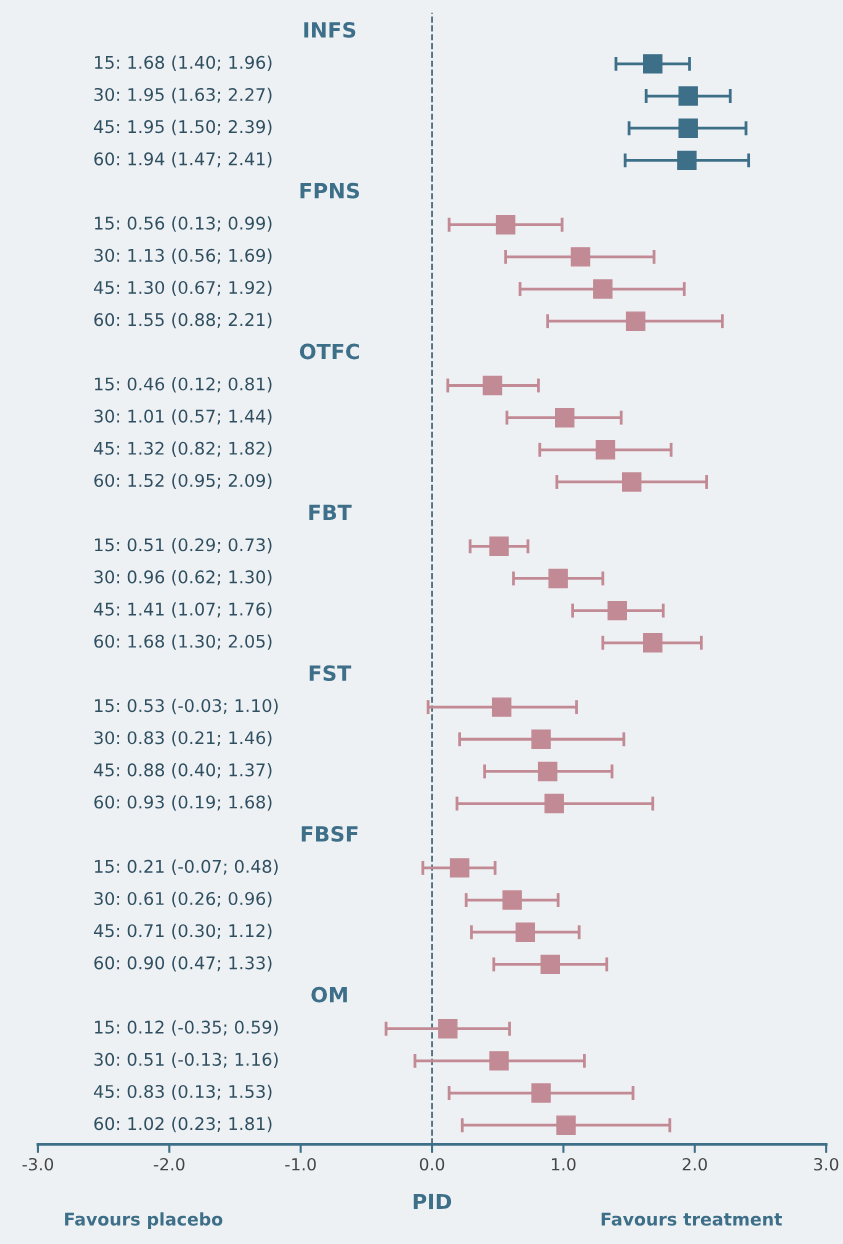 This screenshot has width=843, height=1244. Describe the element at coordinates (186, 1028) in the screenshot. I see `y-tick-label: 15: 0.12 (-0.35; 0.59)` at that location.